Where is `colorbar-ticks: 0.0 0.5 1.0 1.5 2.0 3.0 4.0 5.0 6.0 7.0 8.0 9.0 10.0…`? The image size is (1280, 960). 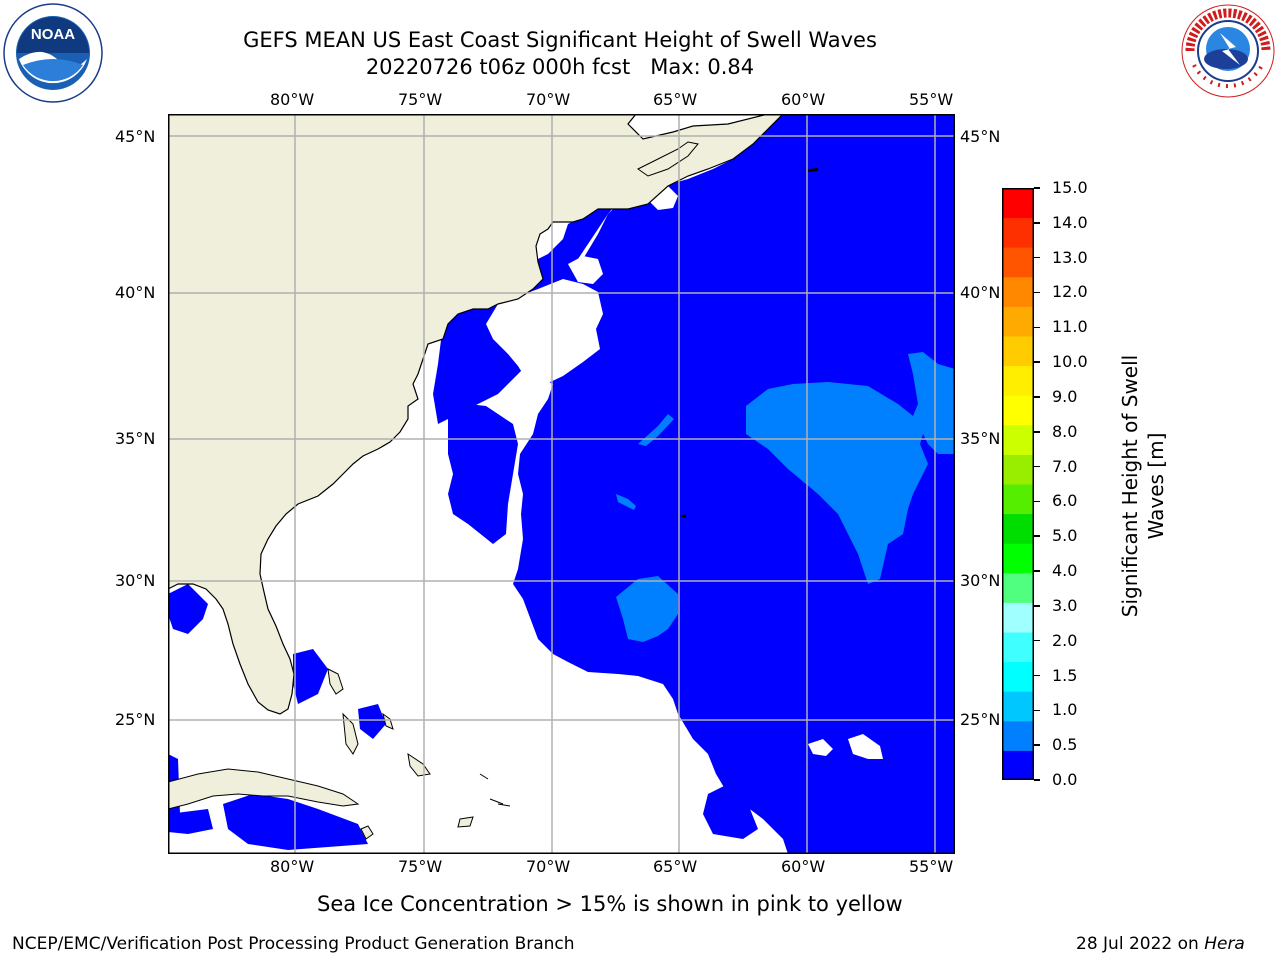
colorbar-ticks: 0.0 0.5 1.0 1.5 2.0 3.0 4.0 5.0 6.0 7.0 8.0 9.0 10.0… is located at coordinates (1074, 484).